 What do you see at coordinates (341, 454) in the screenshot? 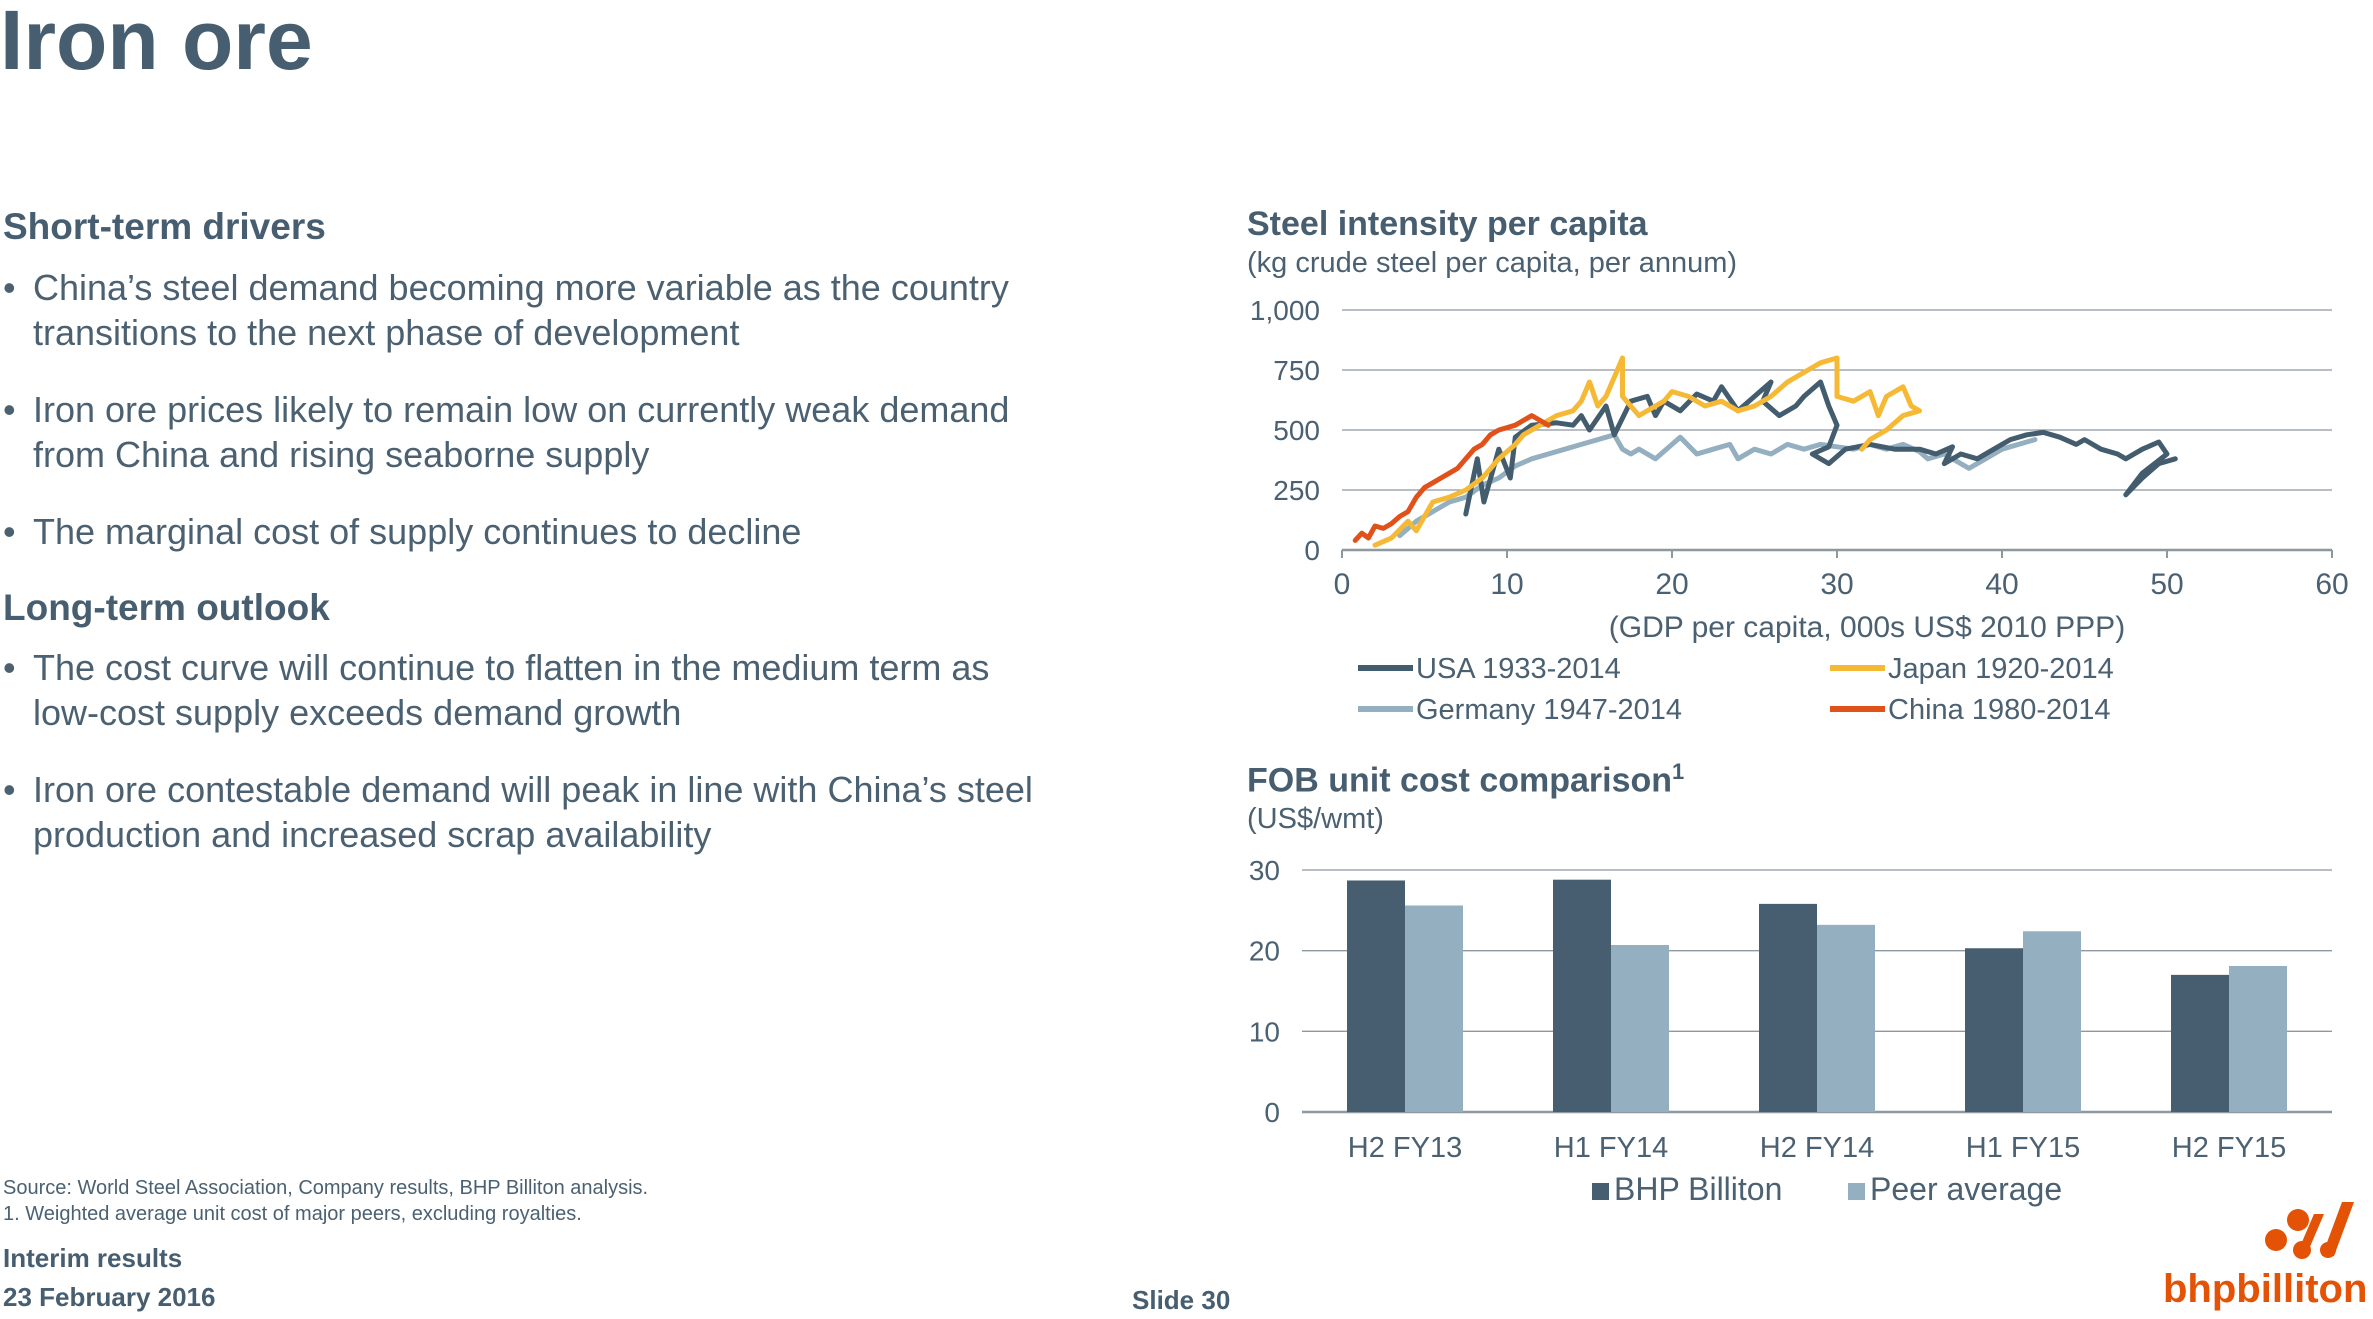
I see `bullet-line: from China and rising seaborne supply` at bounding box center [341, 454].